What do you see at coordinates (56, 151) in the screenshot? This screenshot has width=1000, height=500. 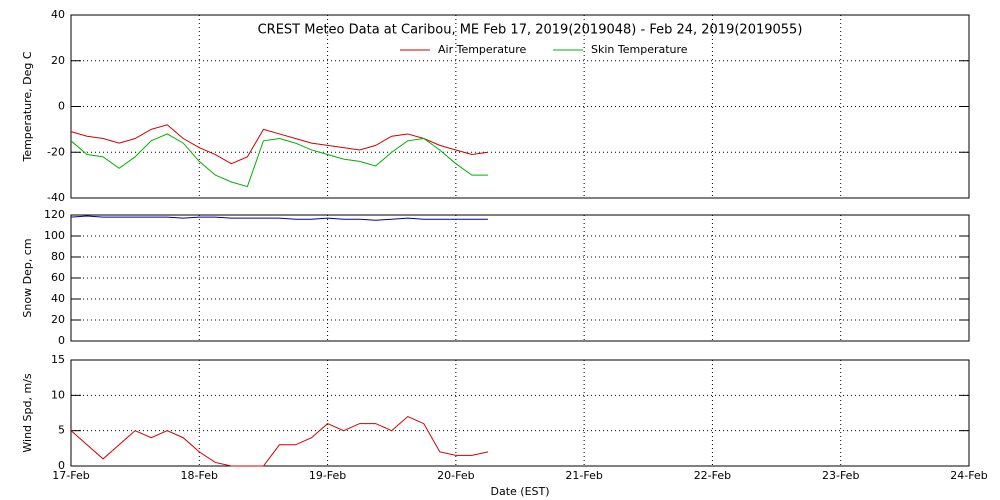 I see `y-tick-label: -20` at bounding box center [56, 151].